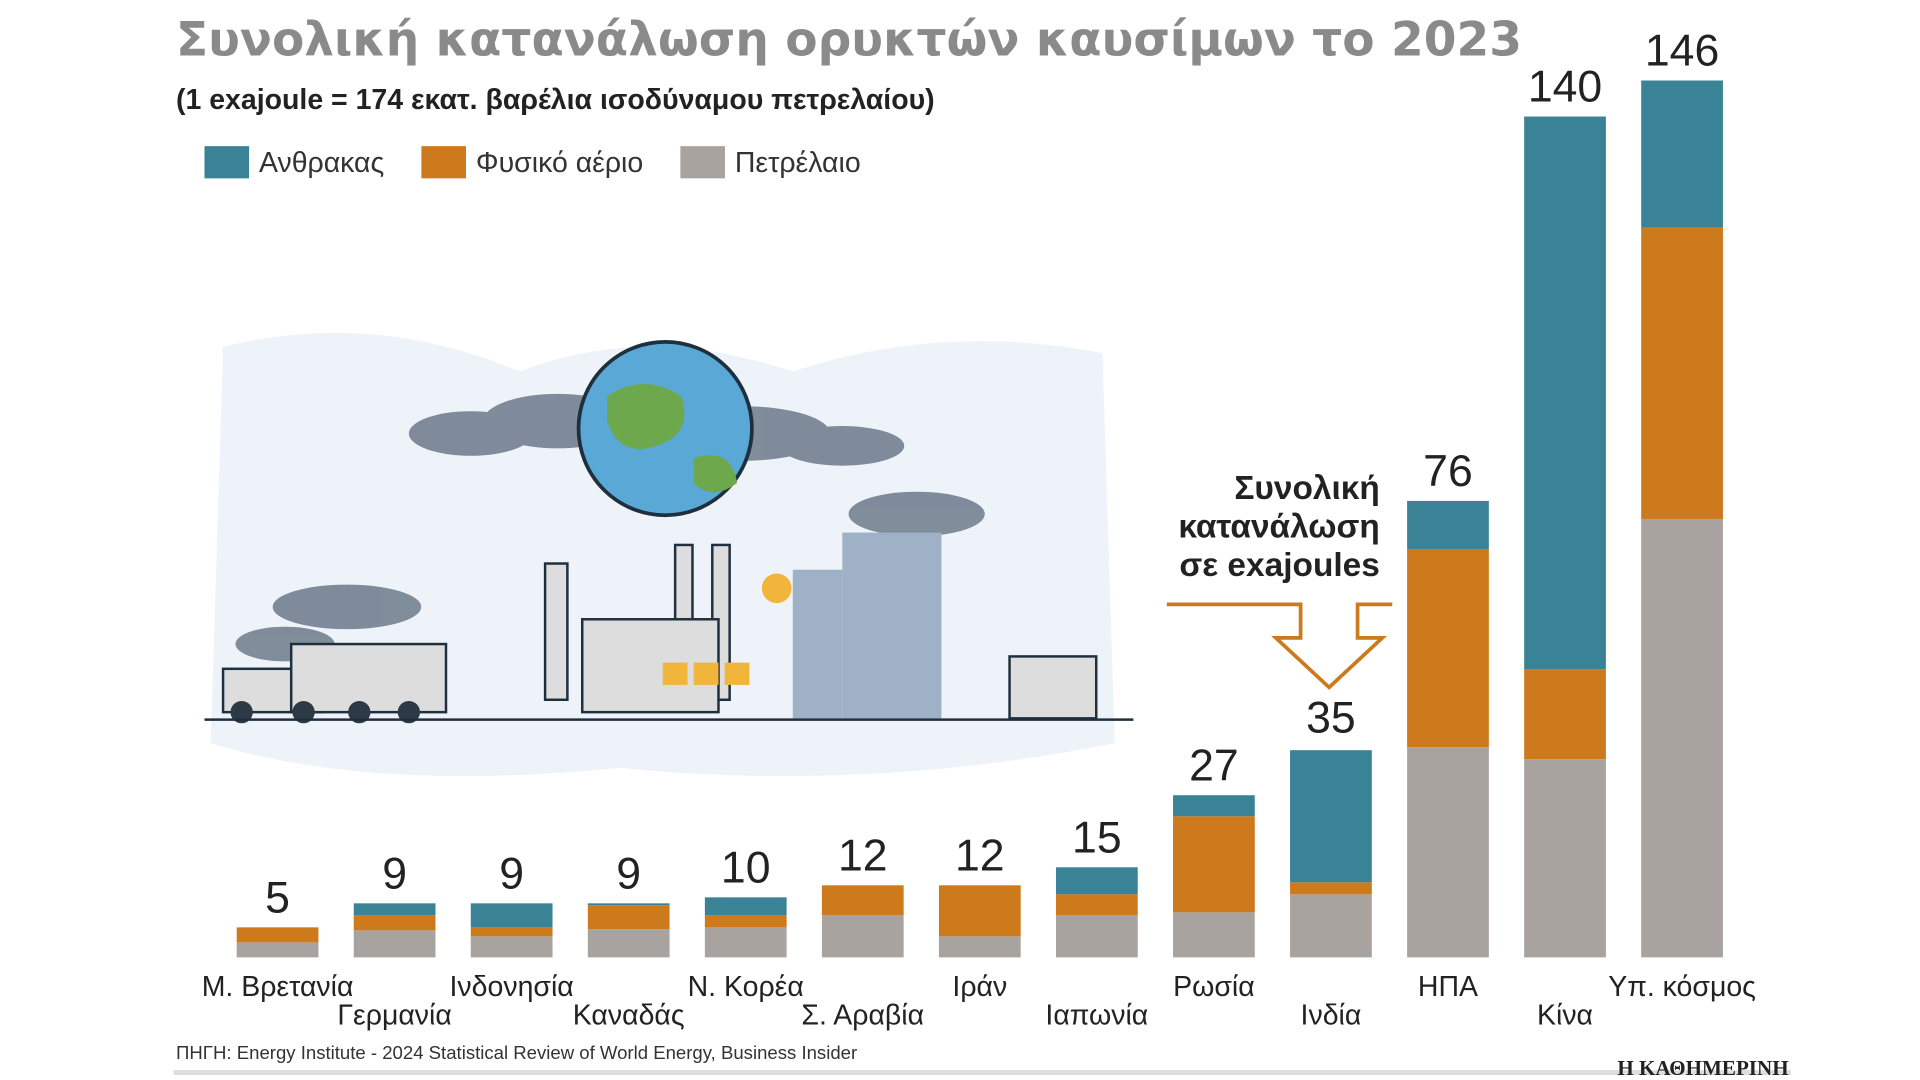 This screenshot has width=1920, height=1080. Describe the element at coordinates (746, 987) in the screenshot. I see `x-tick-label: Ν. Κορέα` at that location.